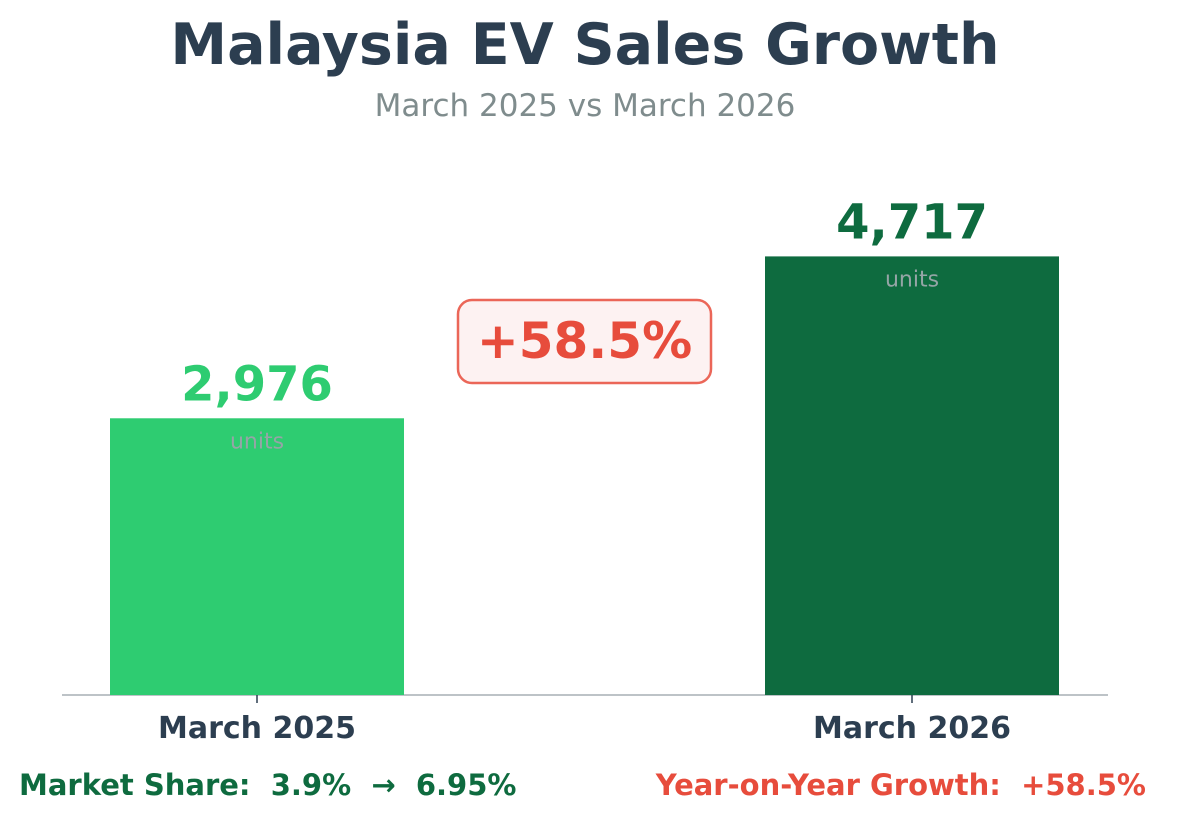 This screenshot has width=1200, height=821. I want to click on x-tick-label: March 2025, so click(257, 728).